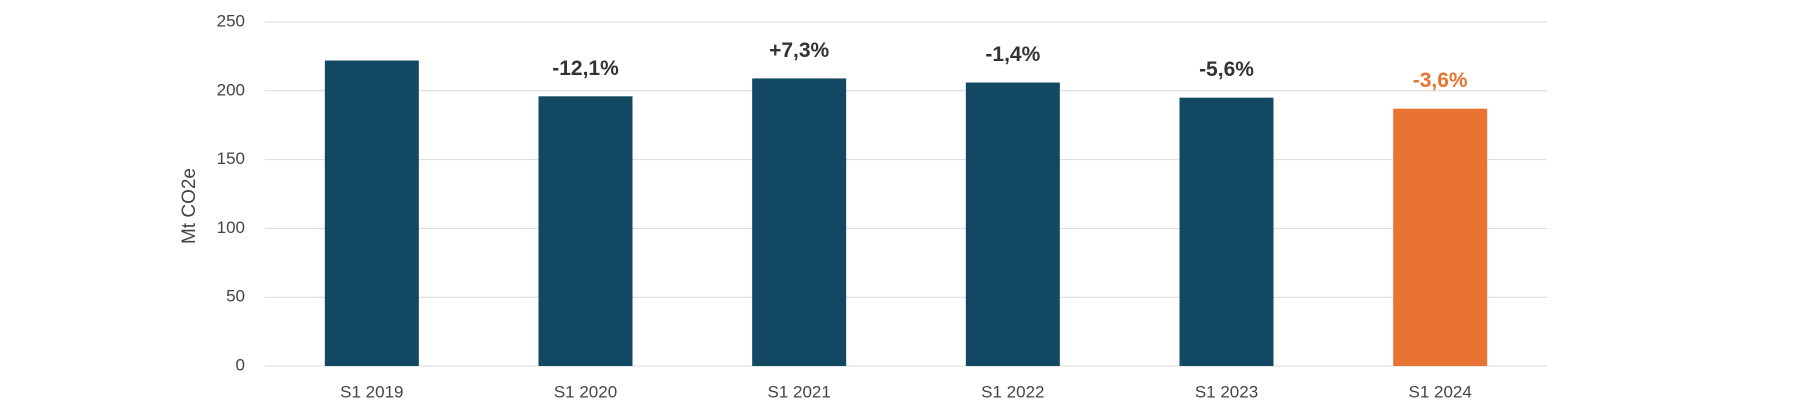 The height and width of the screenshot is (412, 1797). Describe the element at coordinates (231, 158) in the screenshot. I see `y-tick-label: 150` at that location.